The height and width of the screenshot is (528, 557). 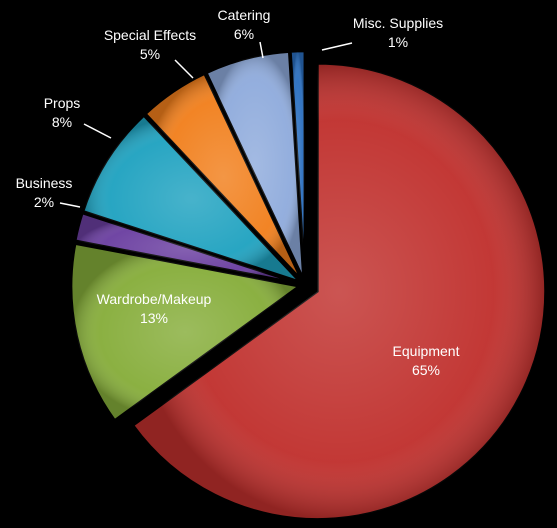 What do you see at coordinates (70, 205) in the screenshot?
I see `leader-line-business` at bounding box center [70, 205].